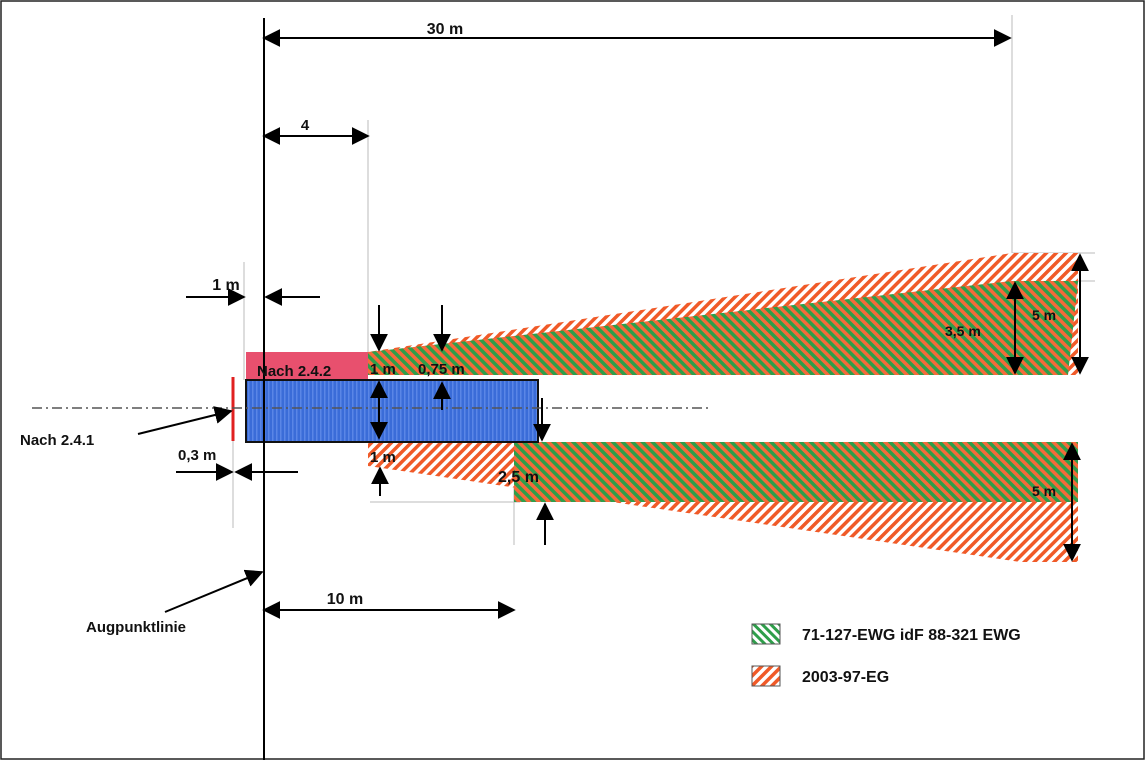 The width and height of the screenshot is (1145, 760). What do you see at coordinates (136, 627) in the screenshot?
I see `label-augpunktlinie: Augpunktlinie` at bounding box center [136, 627].